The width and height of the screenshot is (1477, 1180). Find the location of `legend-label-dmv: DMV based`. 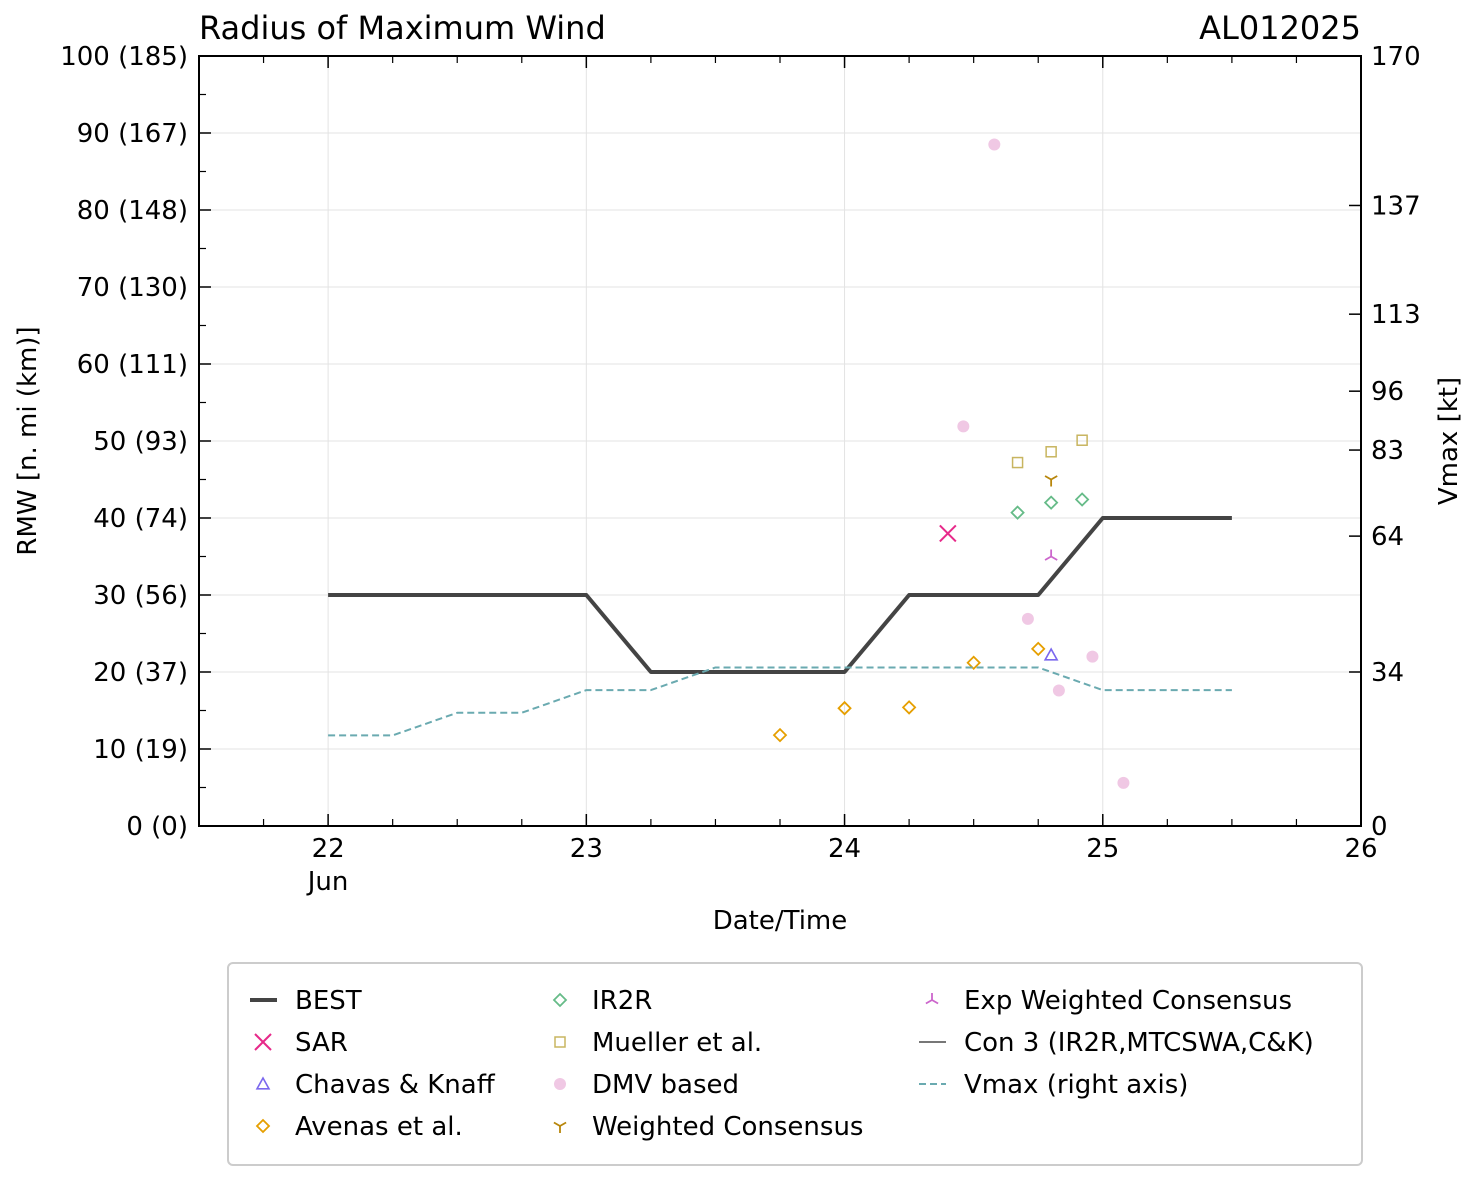

legend-label-dmv: DMV based is located at coordinates (665, 1085).